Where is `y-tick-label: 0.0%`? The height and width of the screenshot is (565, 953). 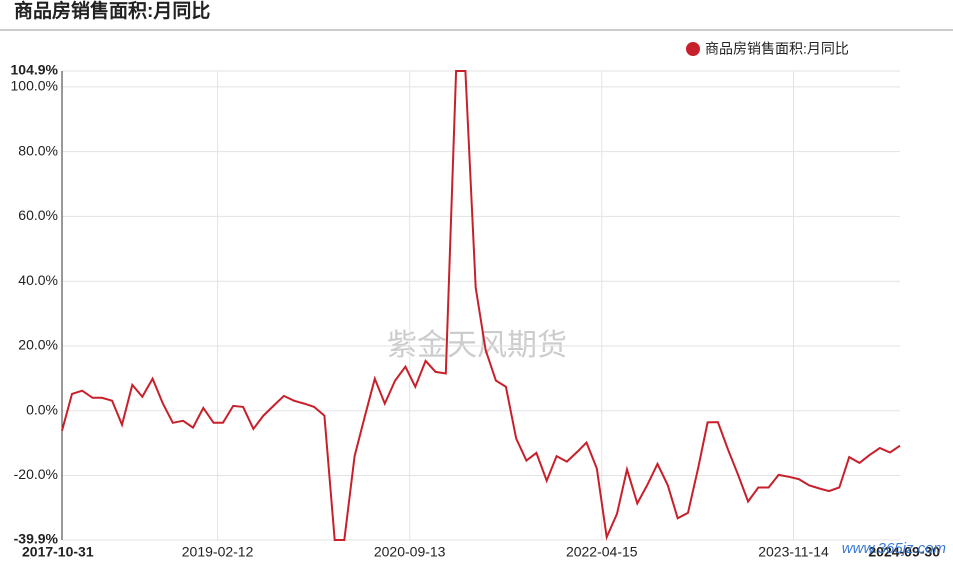 y-tick-label: 0.0% is located at coordinates (42, 409).